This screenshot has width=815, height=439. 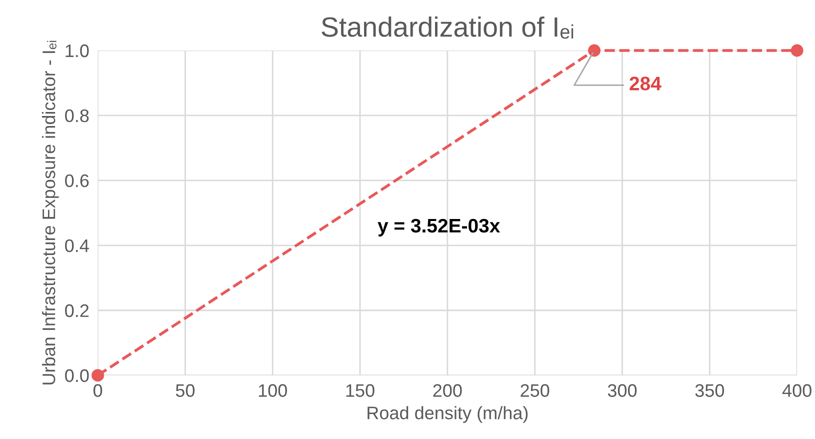 What do you see at coordinates (77, 245) in the screenshot?
I see `y-tick-label: 0.4` at bounding box center [77, 245].